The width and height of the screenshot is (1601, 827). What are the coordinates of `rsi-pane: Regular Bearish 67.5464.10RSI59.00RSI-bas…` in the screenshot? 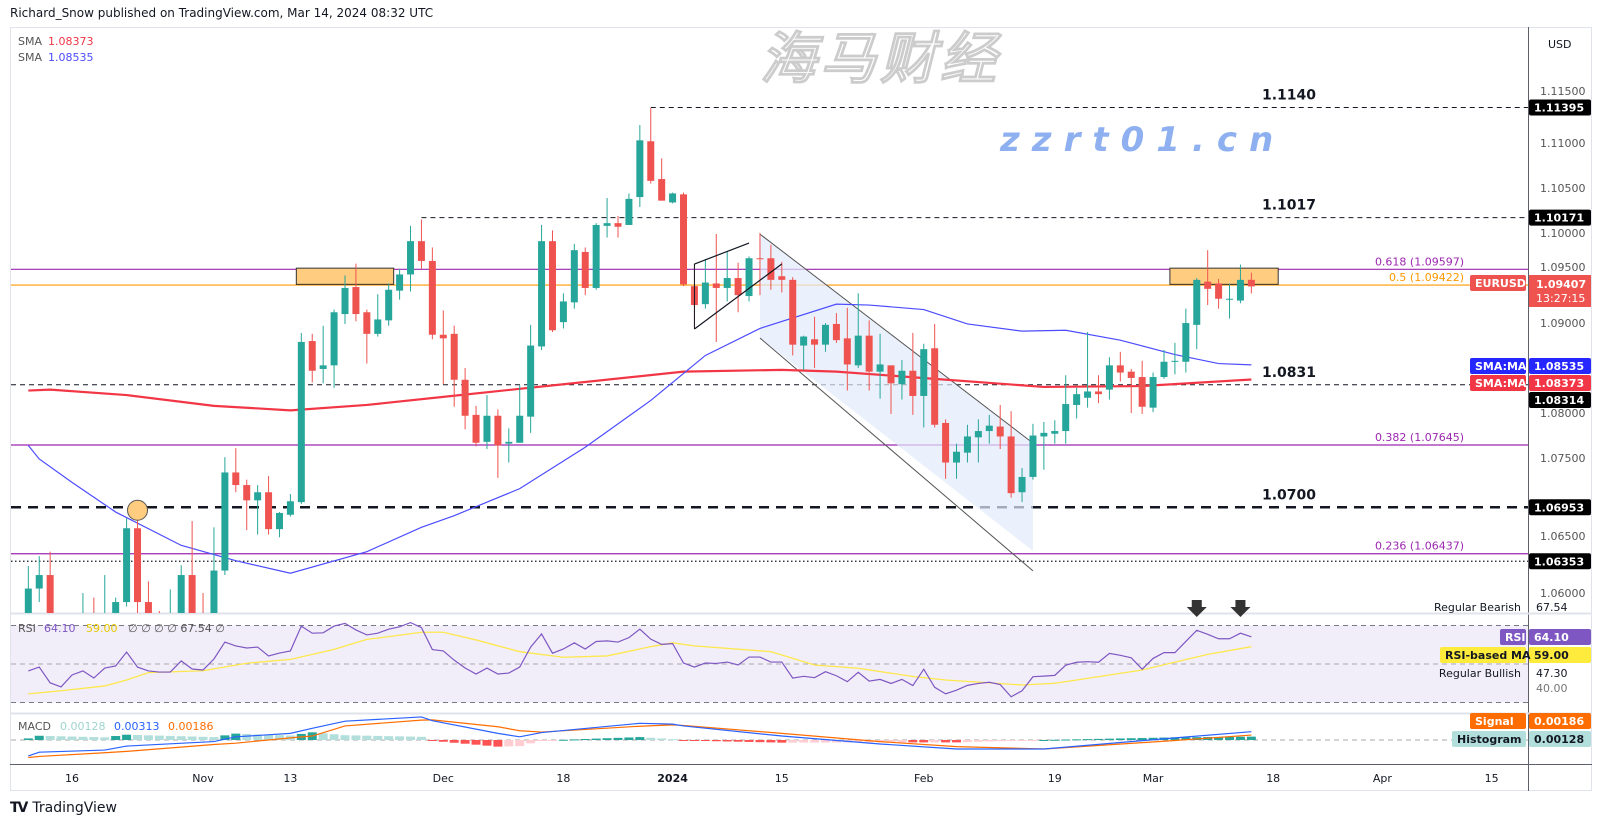 It's located at (801, 651).